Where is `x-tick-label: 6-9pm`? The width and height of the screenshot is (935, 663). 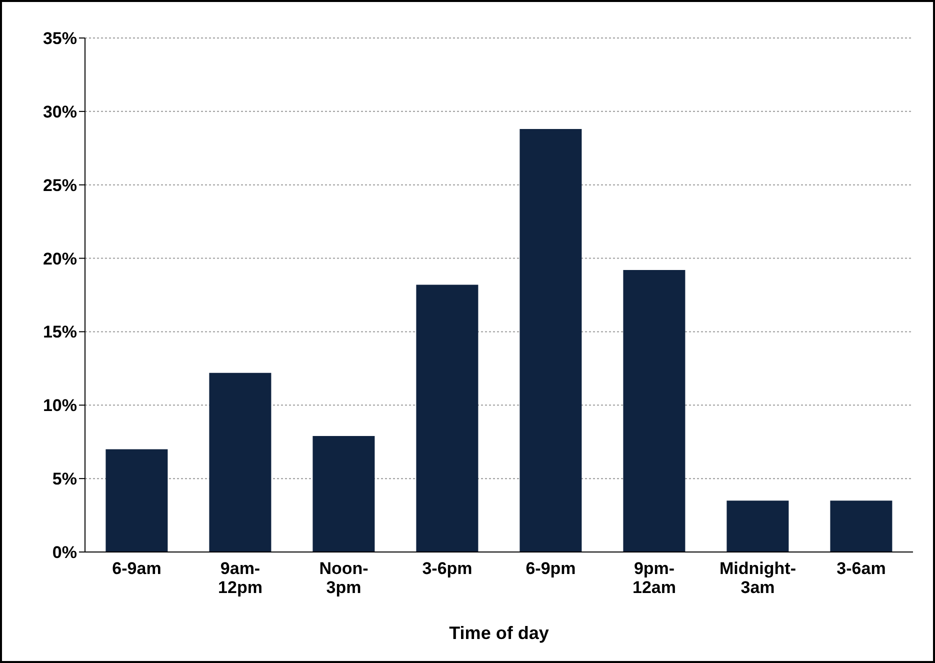 x-tick-label: 6-9pm is located at coordinates (551, 568).